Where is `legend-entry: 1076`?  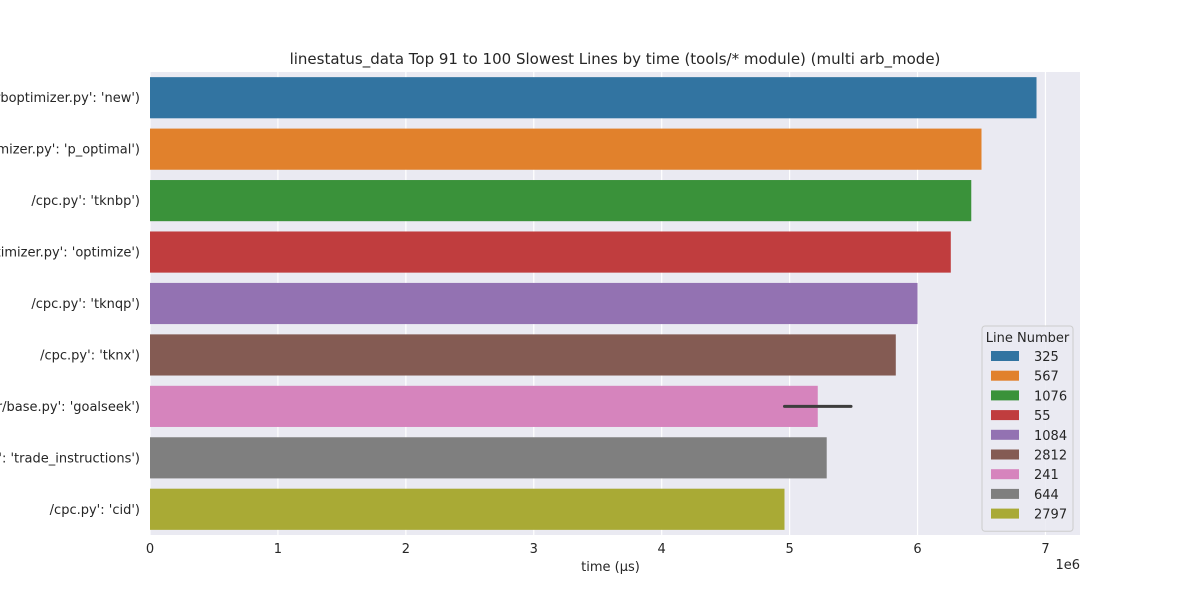
legend-entry: 1076 is located at coordinates (1050, 396).